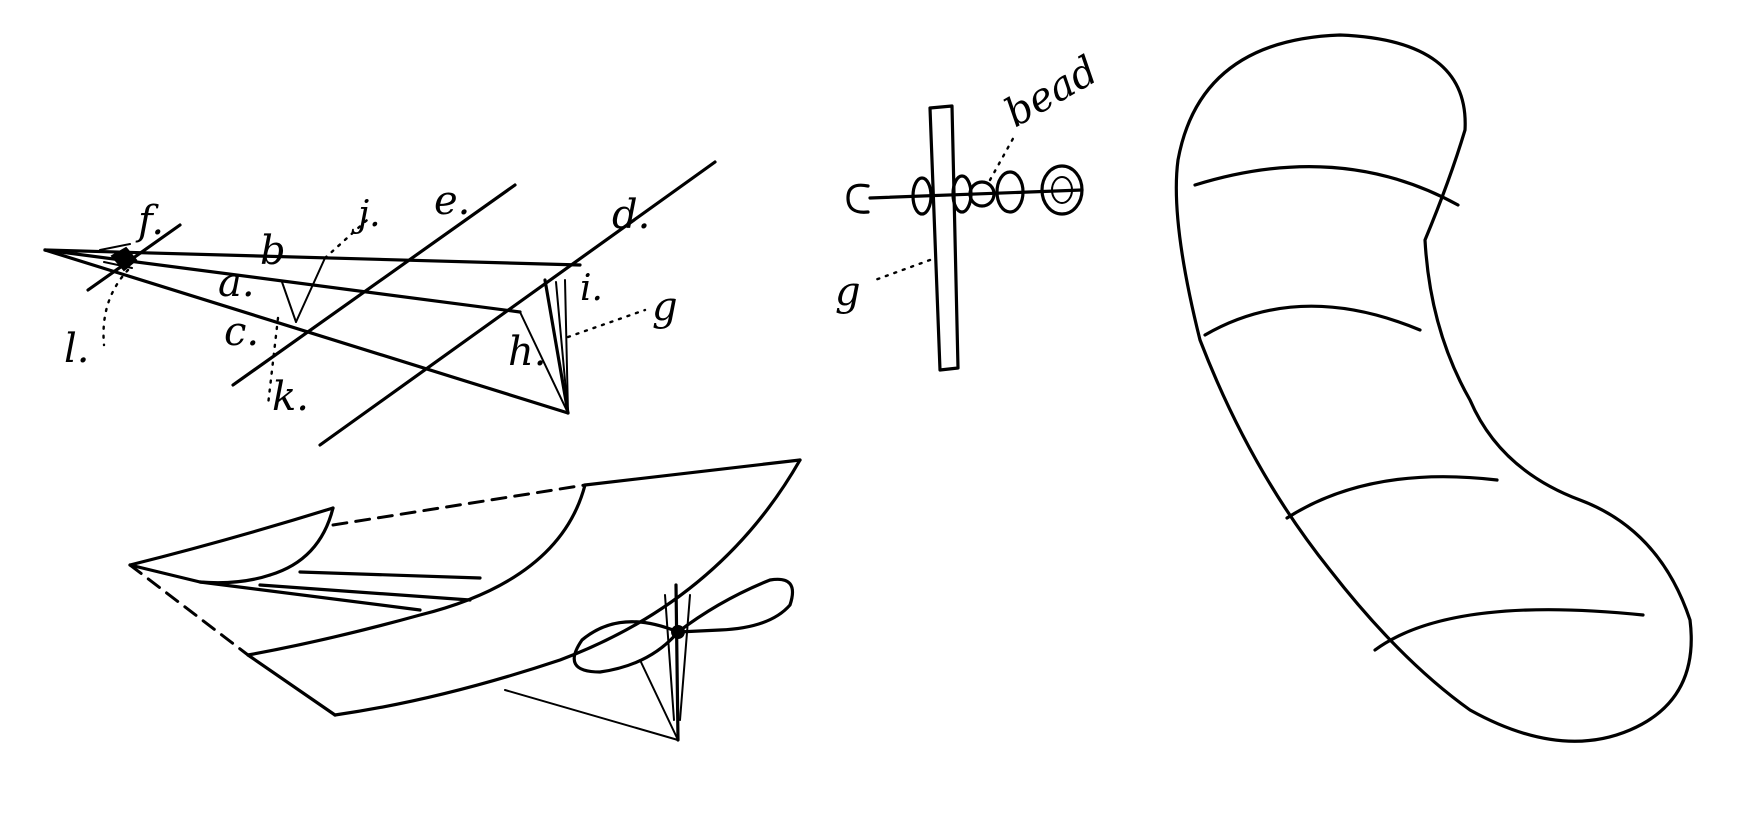 The height and width of the screenshot is (822, 1748). Describe the element at coordinates (902, 270) in the screenshot. I see `leader-g-shaft` at that location.